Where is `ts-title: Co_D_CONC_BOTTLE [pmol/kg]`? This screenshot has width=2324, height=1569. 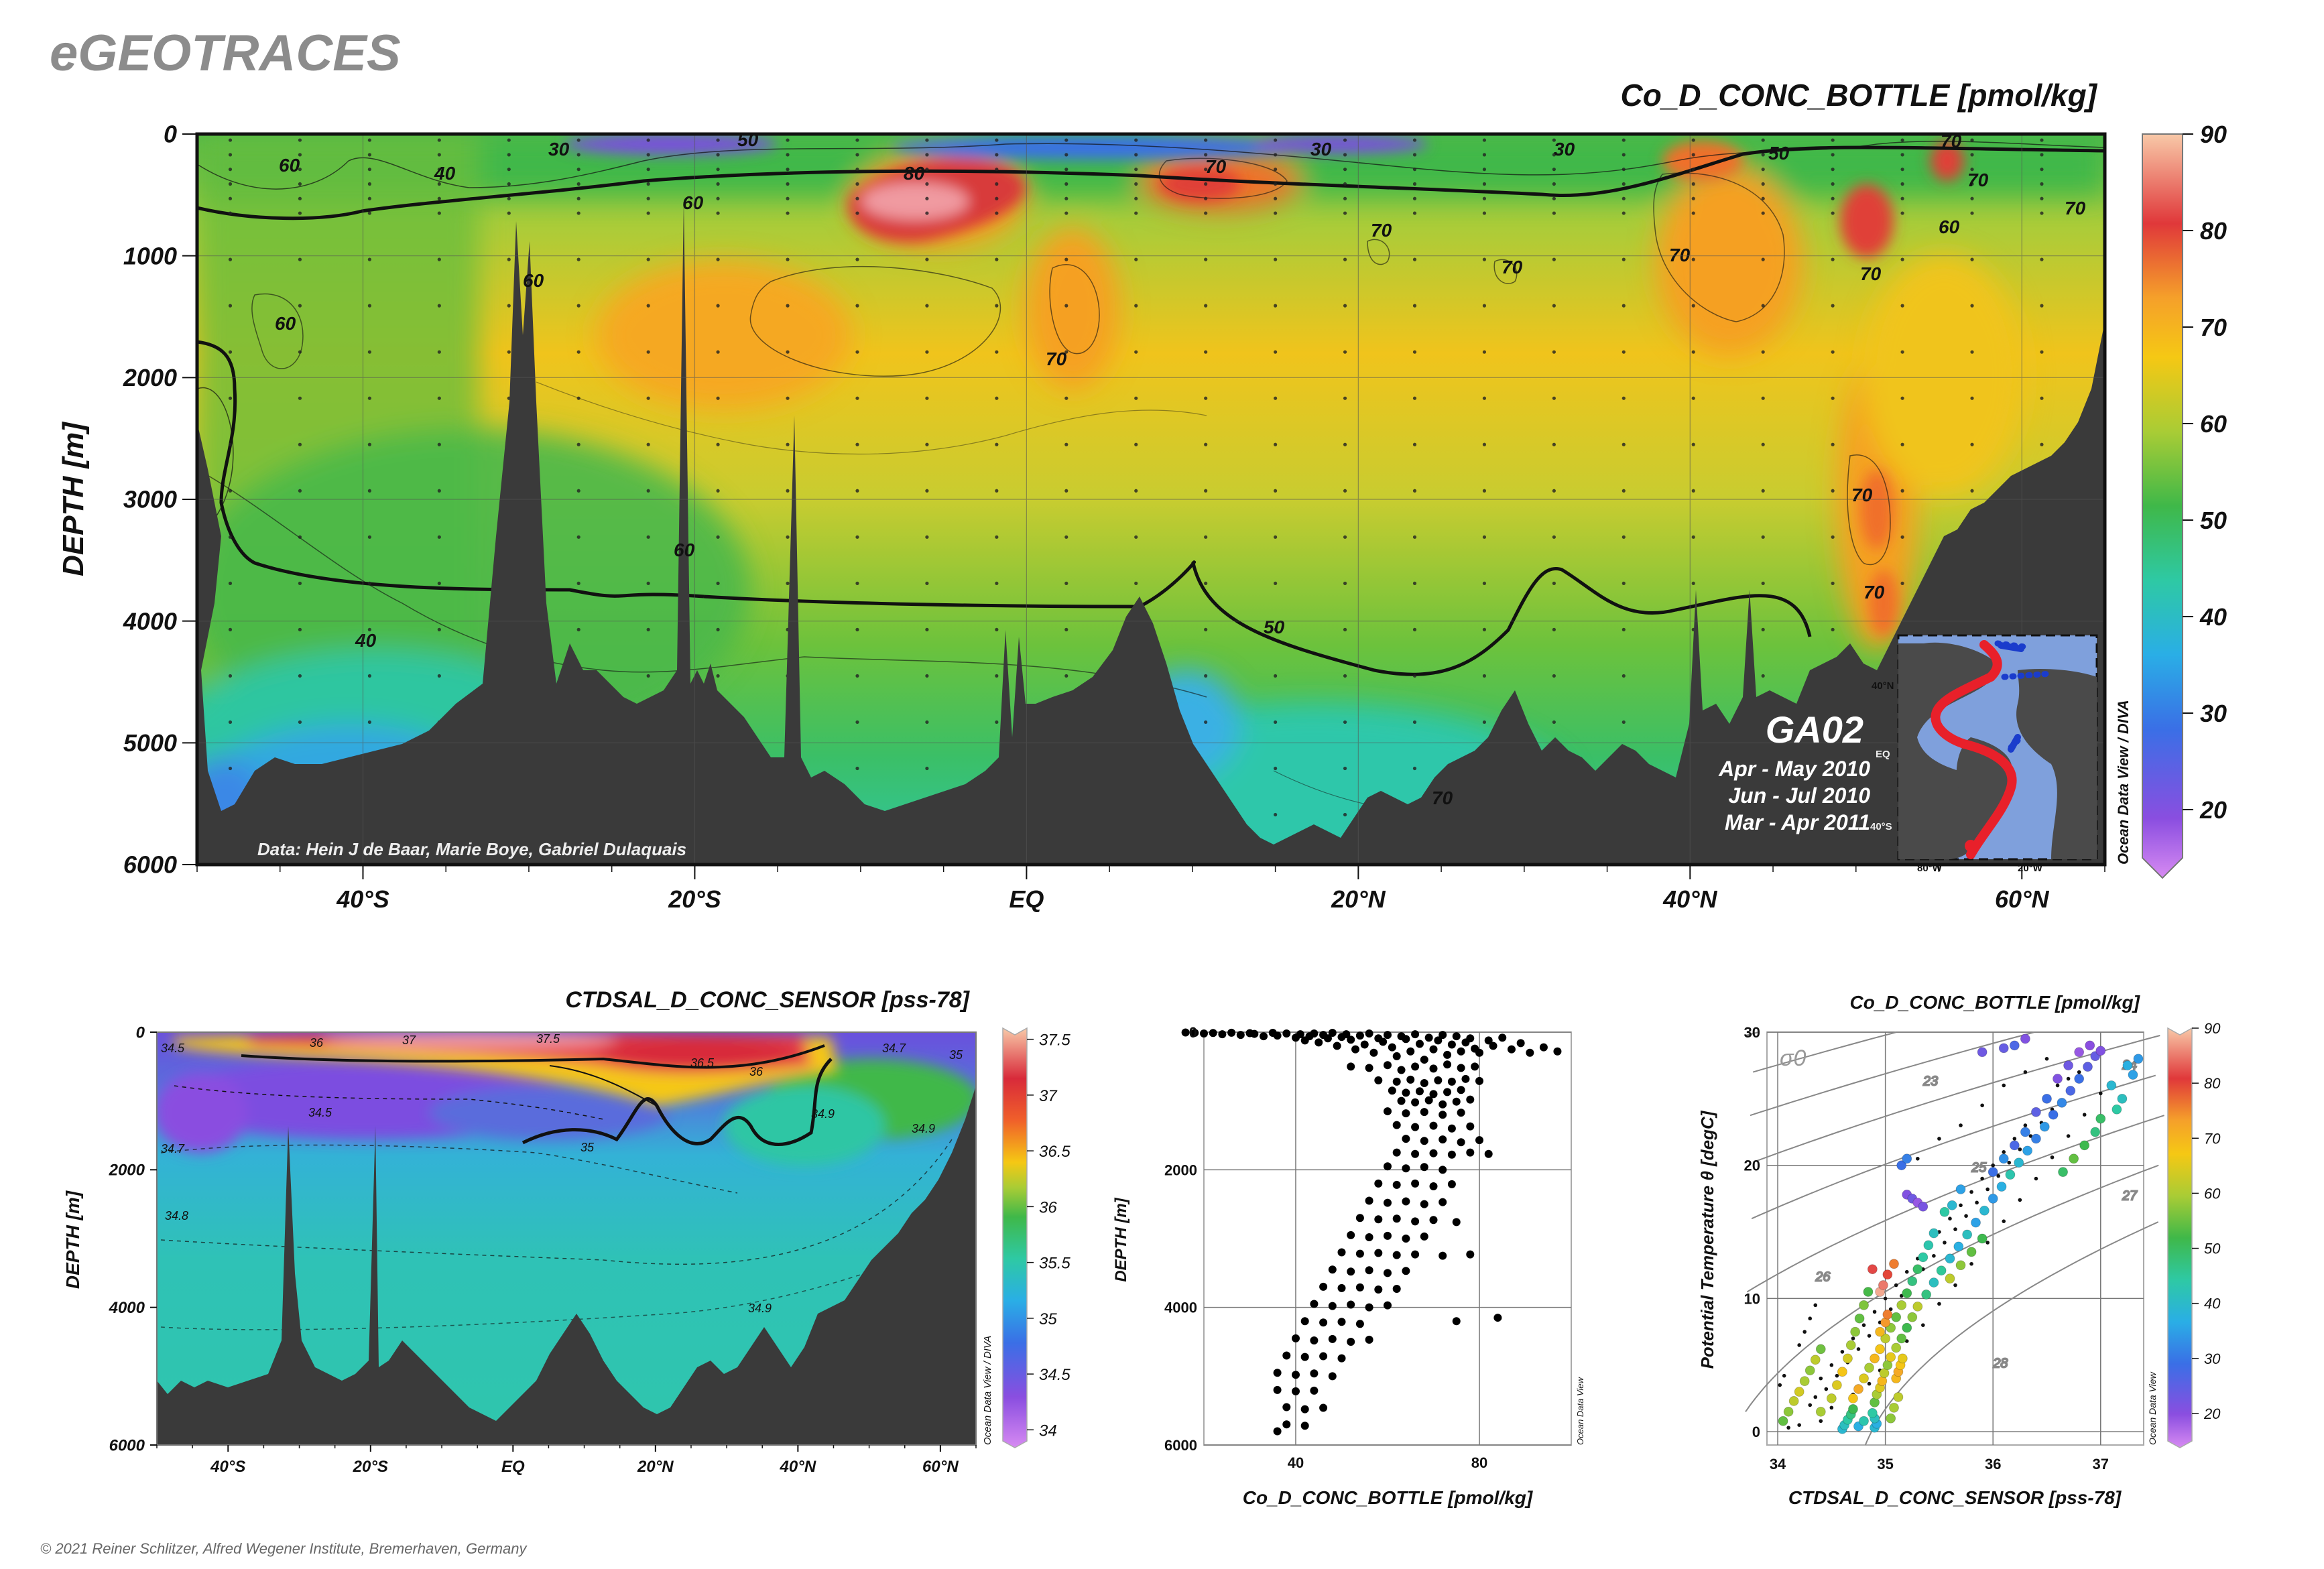 ts-title: Co_D_CONC_BOTTLE [pmol/kg] is located at coordinates (1995, 1002).